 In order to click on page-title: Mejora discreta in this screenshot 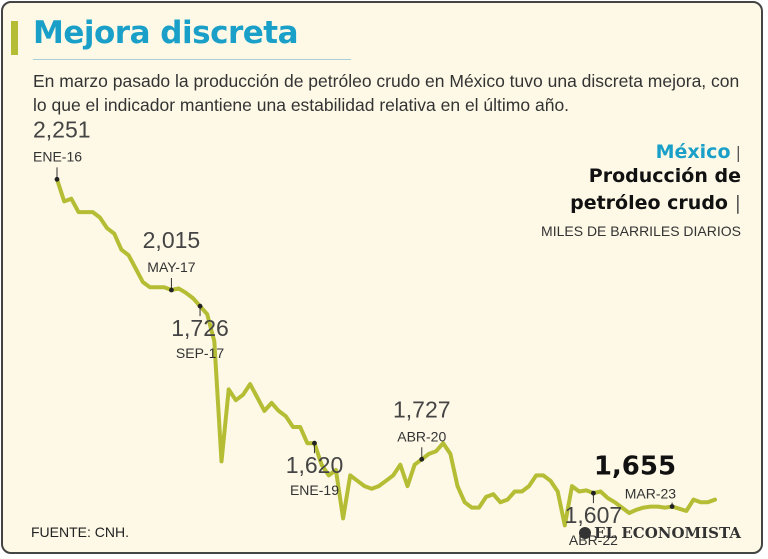, I will do `click(166, 33)`.